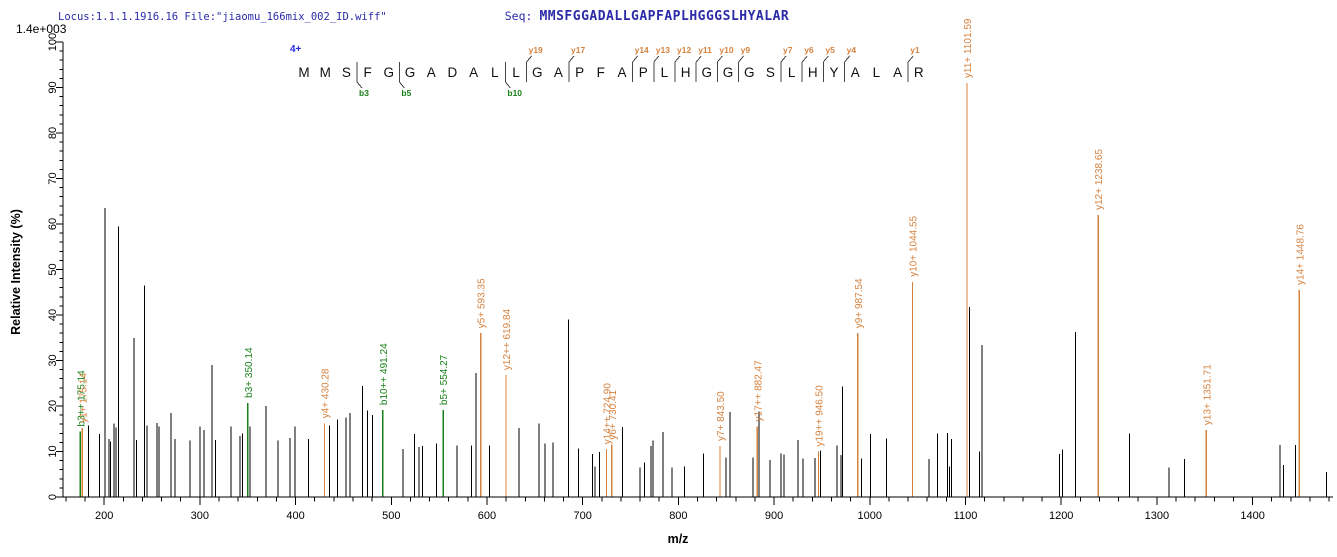  Describe the element at coordinates (705, 50) in the screenshot. I see `y-fragment-marker-label: y11` at that location.